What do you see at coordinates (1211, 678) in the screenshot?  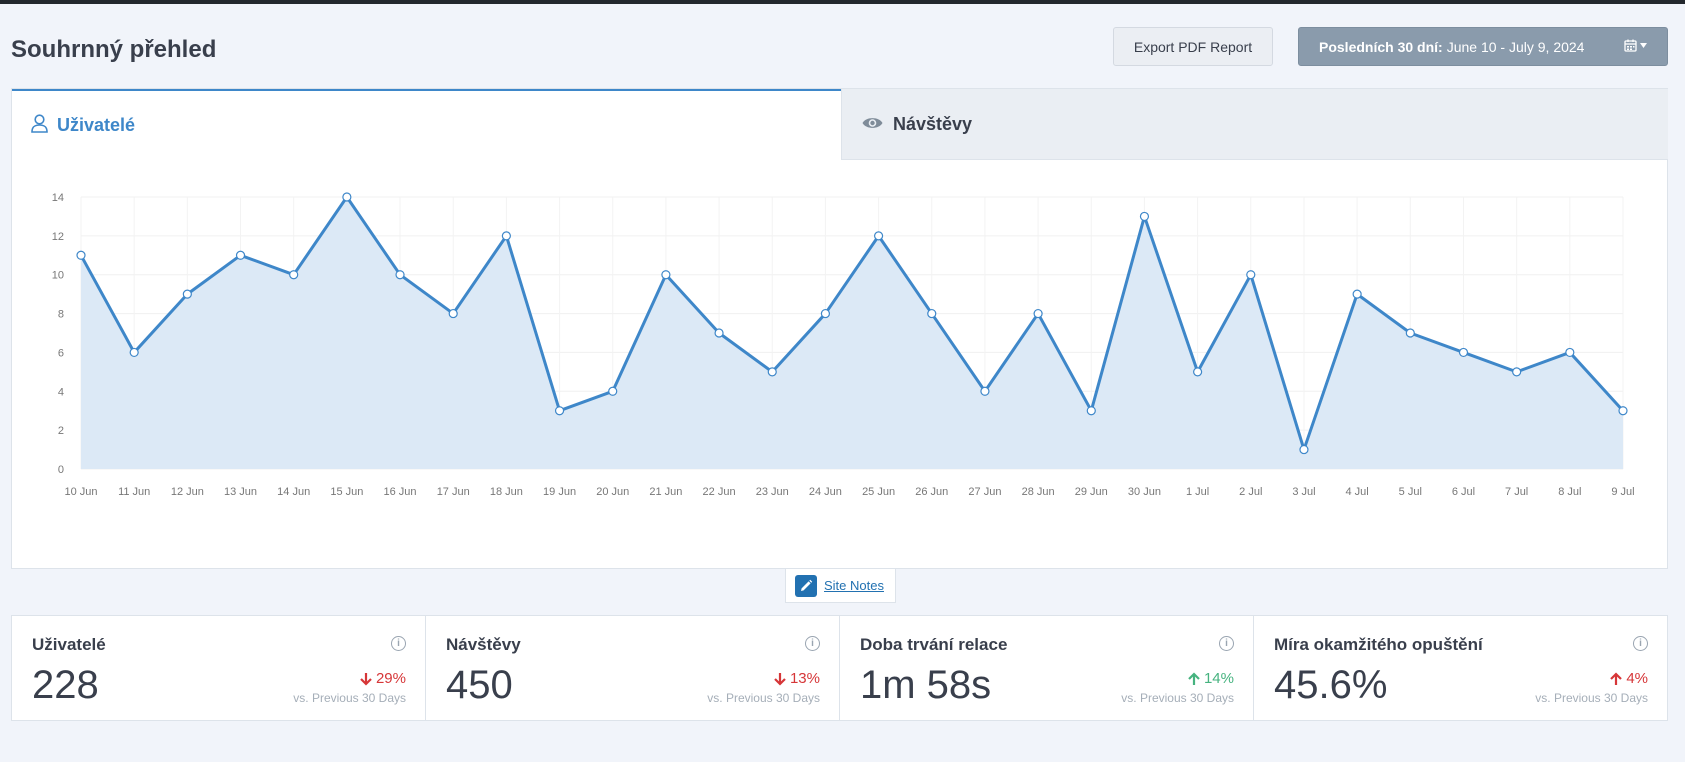 I see `stat-change: 14%` at bounding box center [1211, 678].